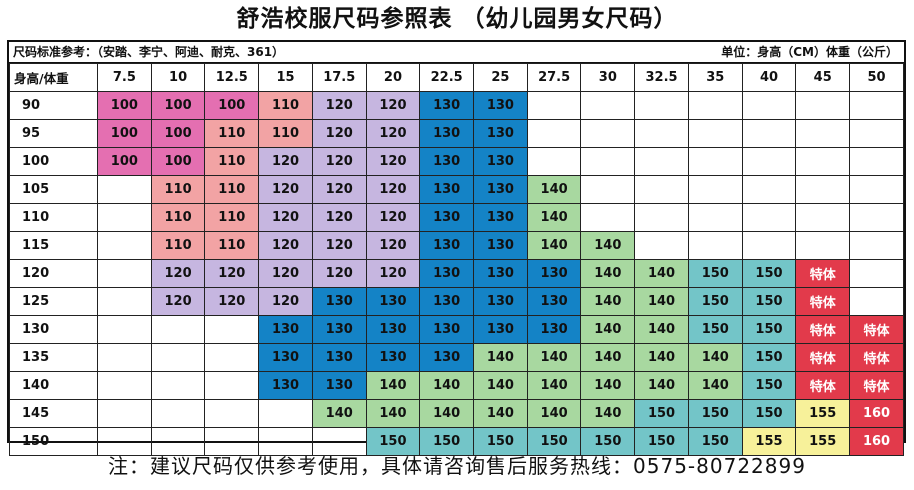 This screenshot has width=914, height=490. What do you see at coordinates (447, 77) in the screenshot?
I see `weight-header-cell: 22.5` at bounding box center [447, 77].